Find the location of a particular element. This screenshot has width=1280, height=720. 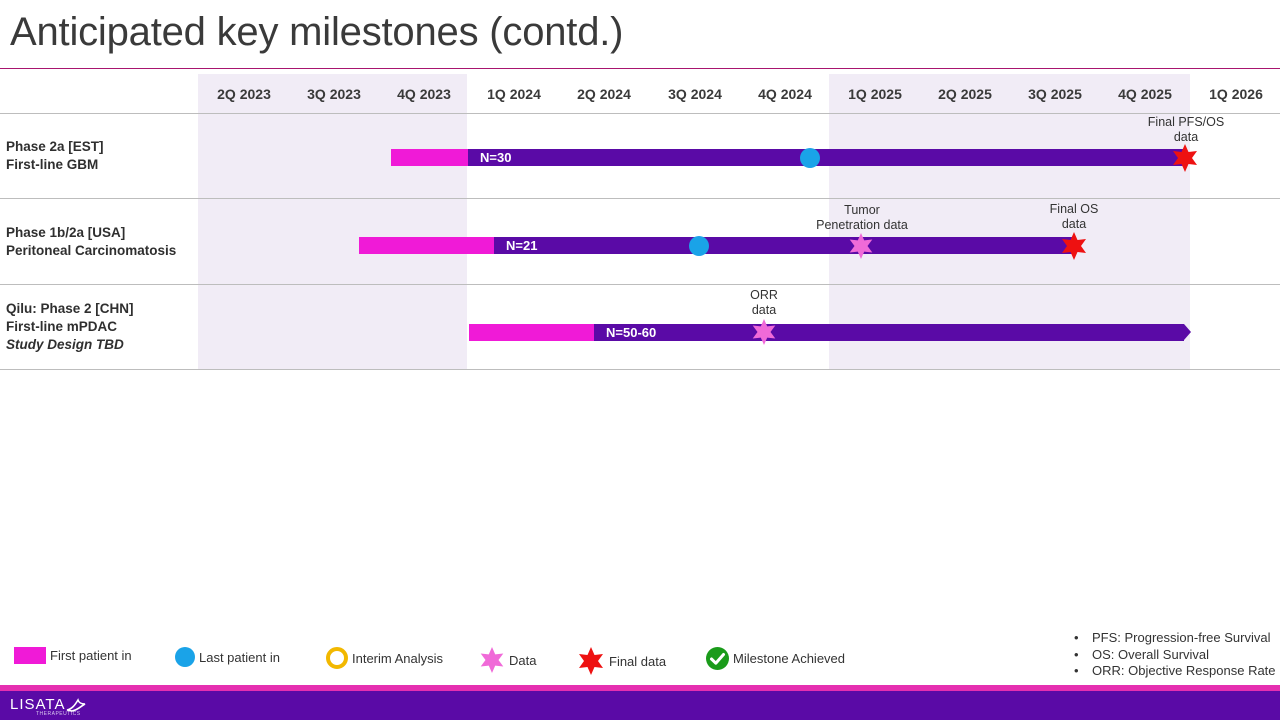

title-underline is located at coordinates (640, 68).